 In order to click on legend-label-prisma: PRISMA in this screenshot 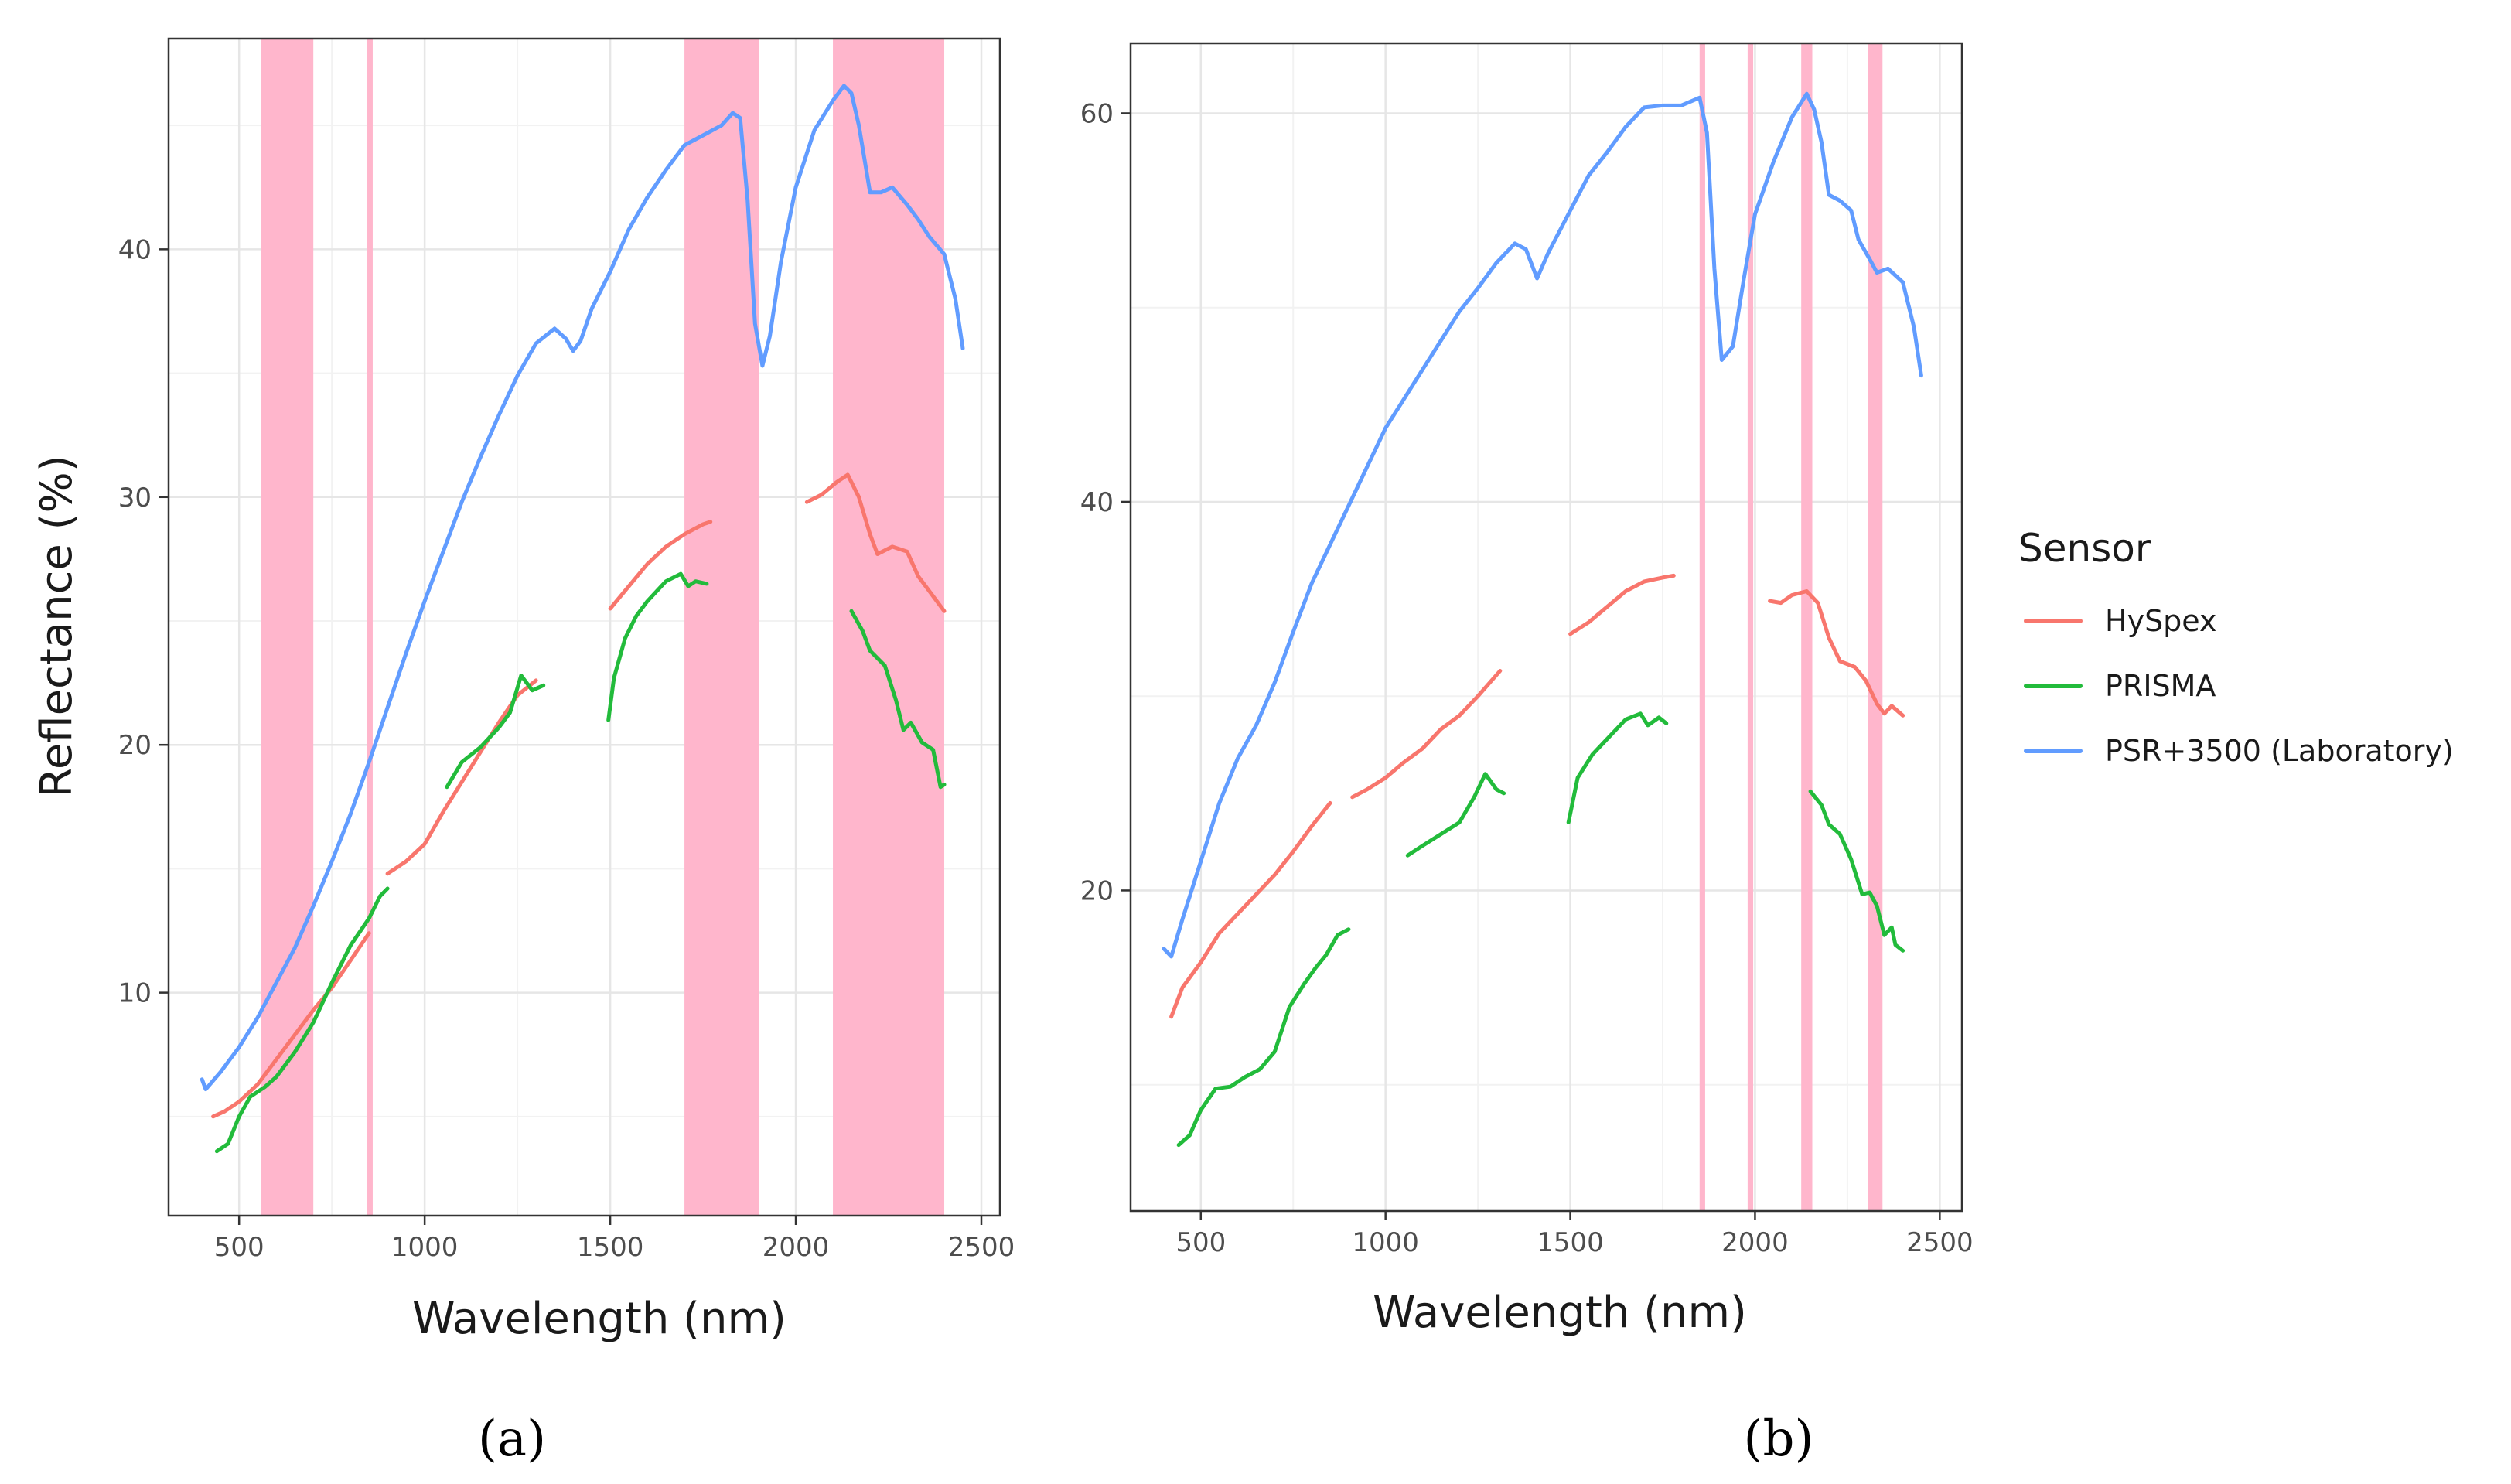, I will do `click(2161, 686)`.